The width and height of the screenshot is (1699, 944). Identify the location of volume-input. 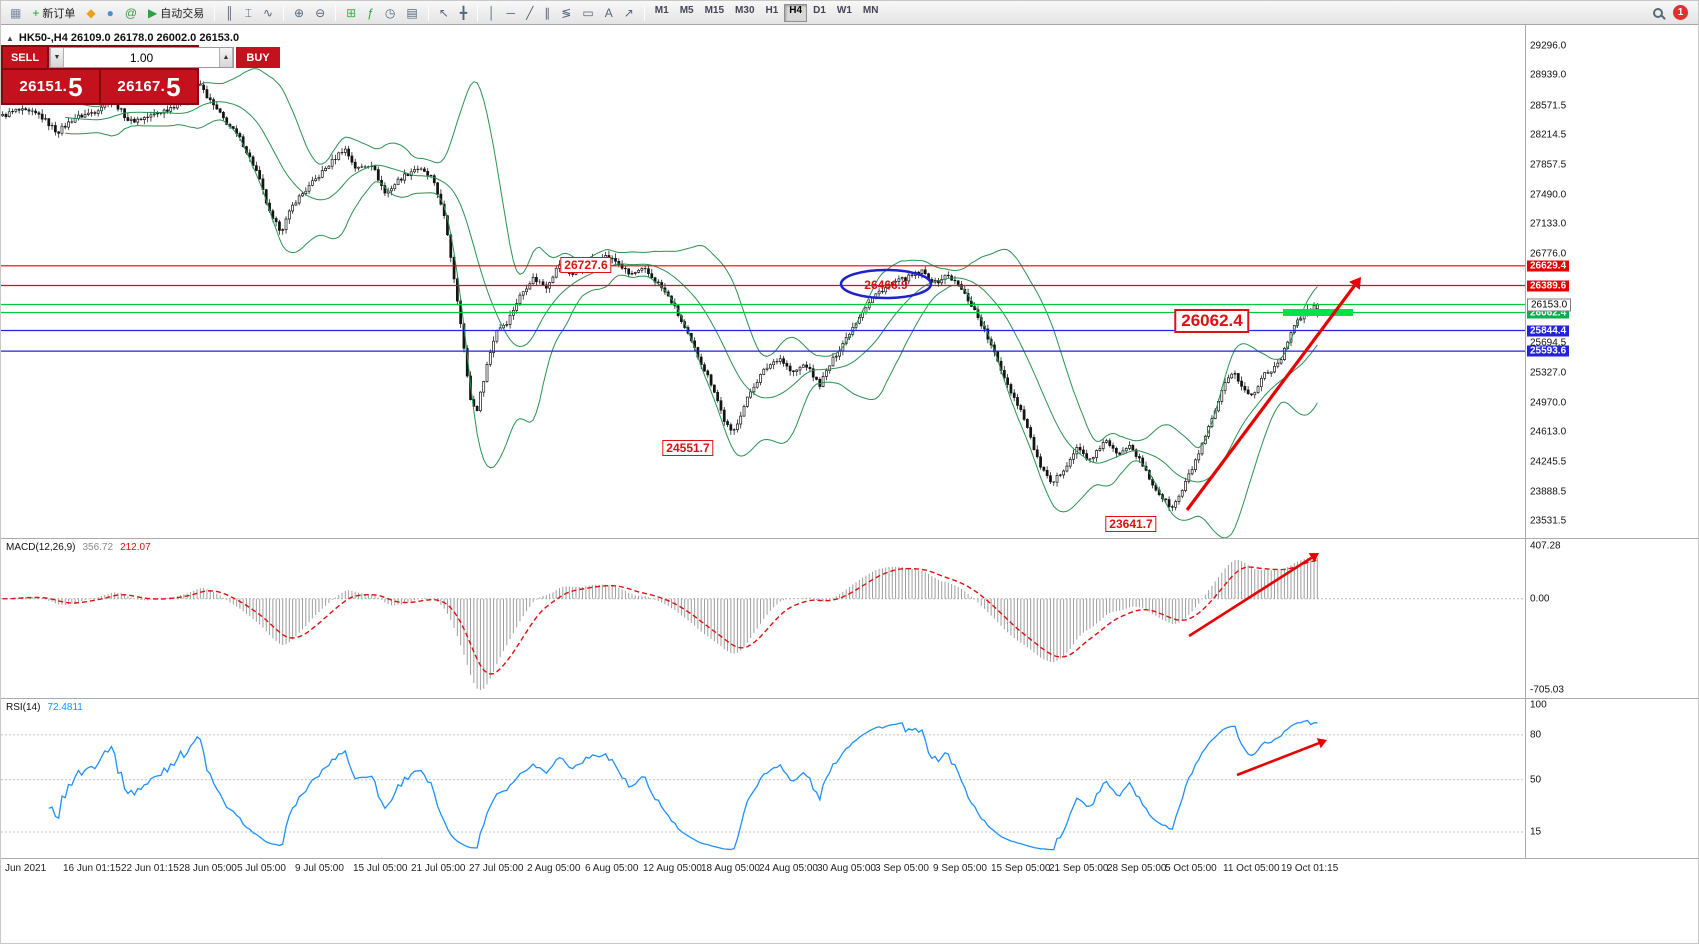
(141, 57).